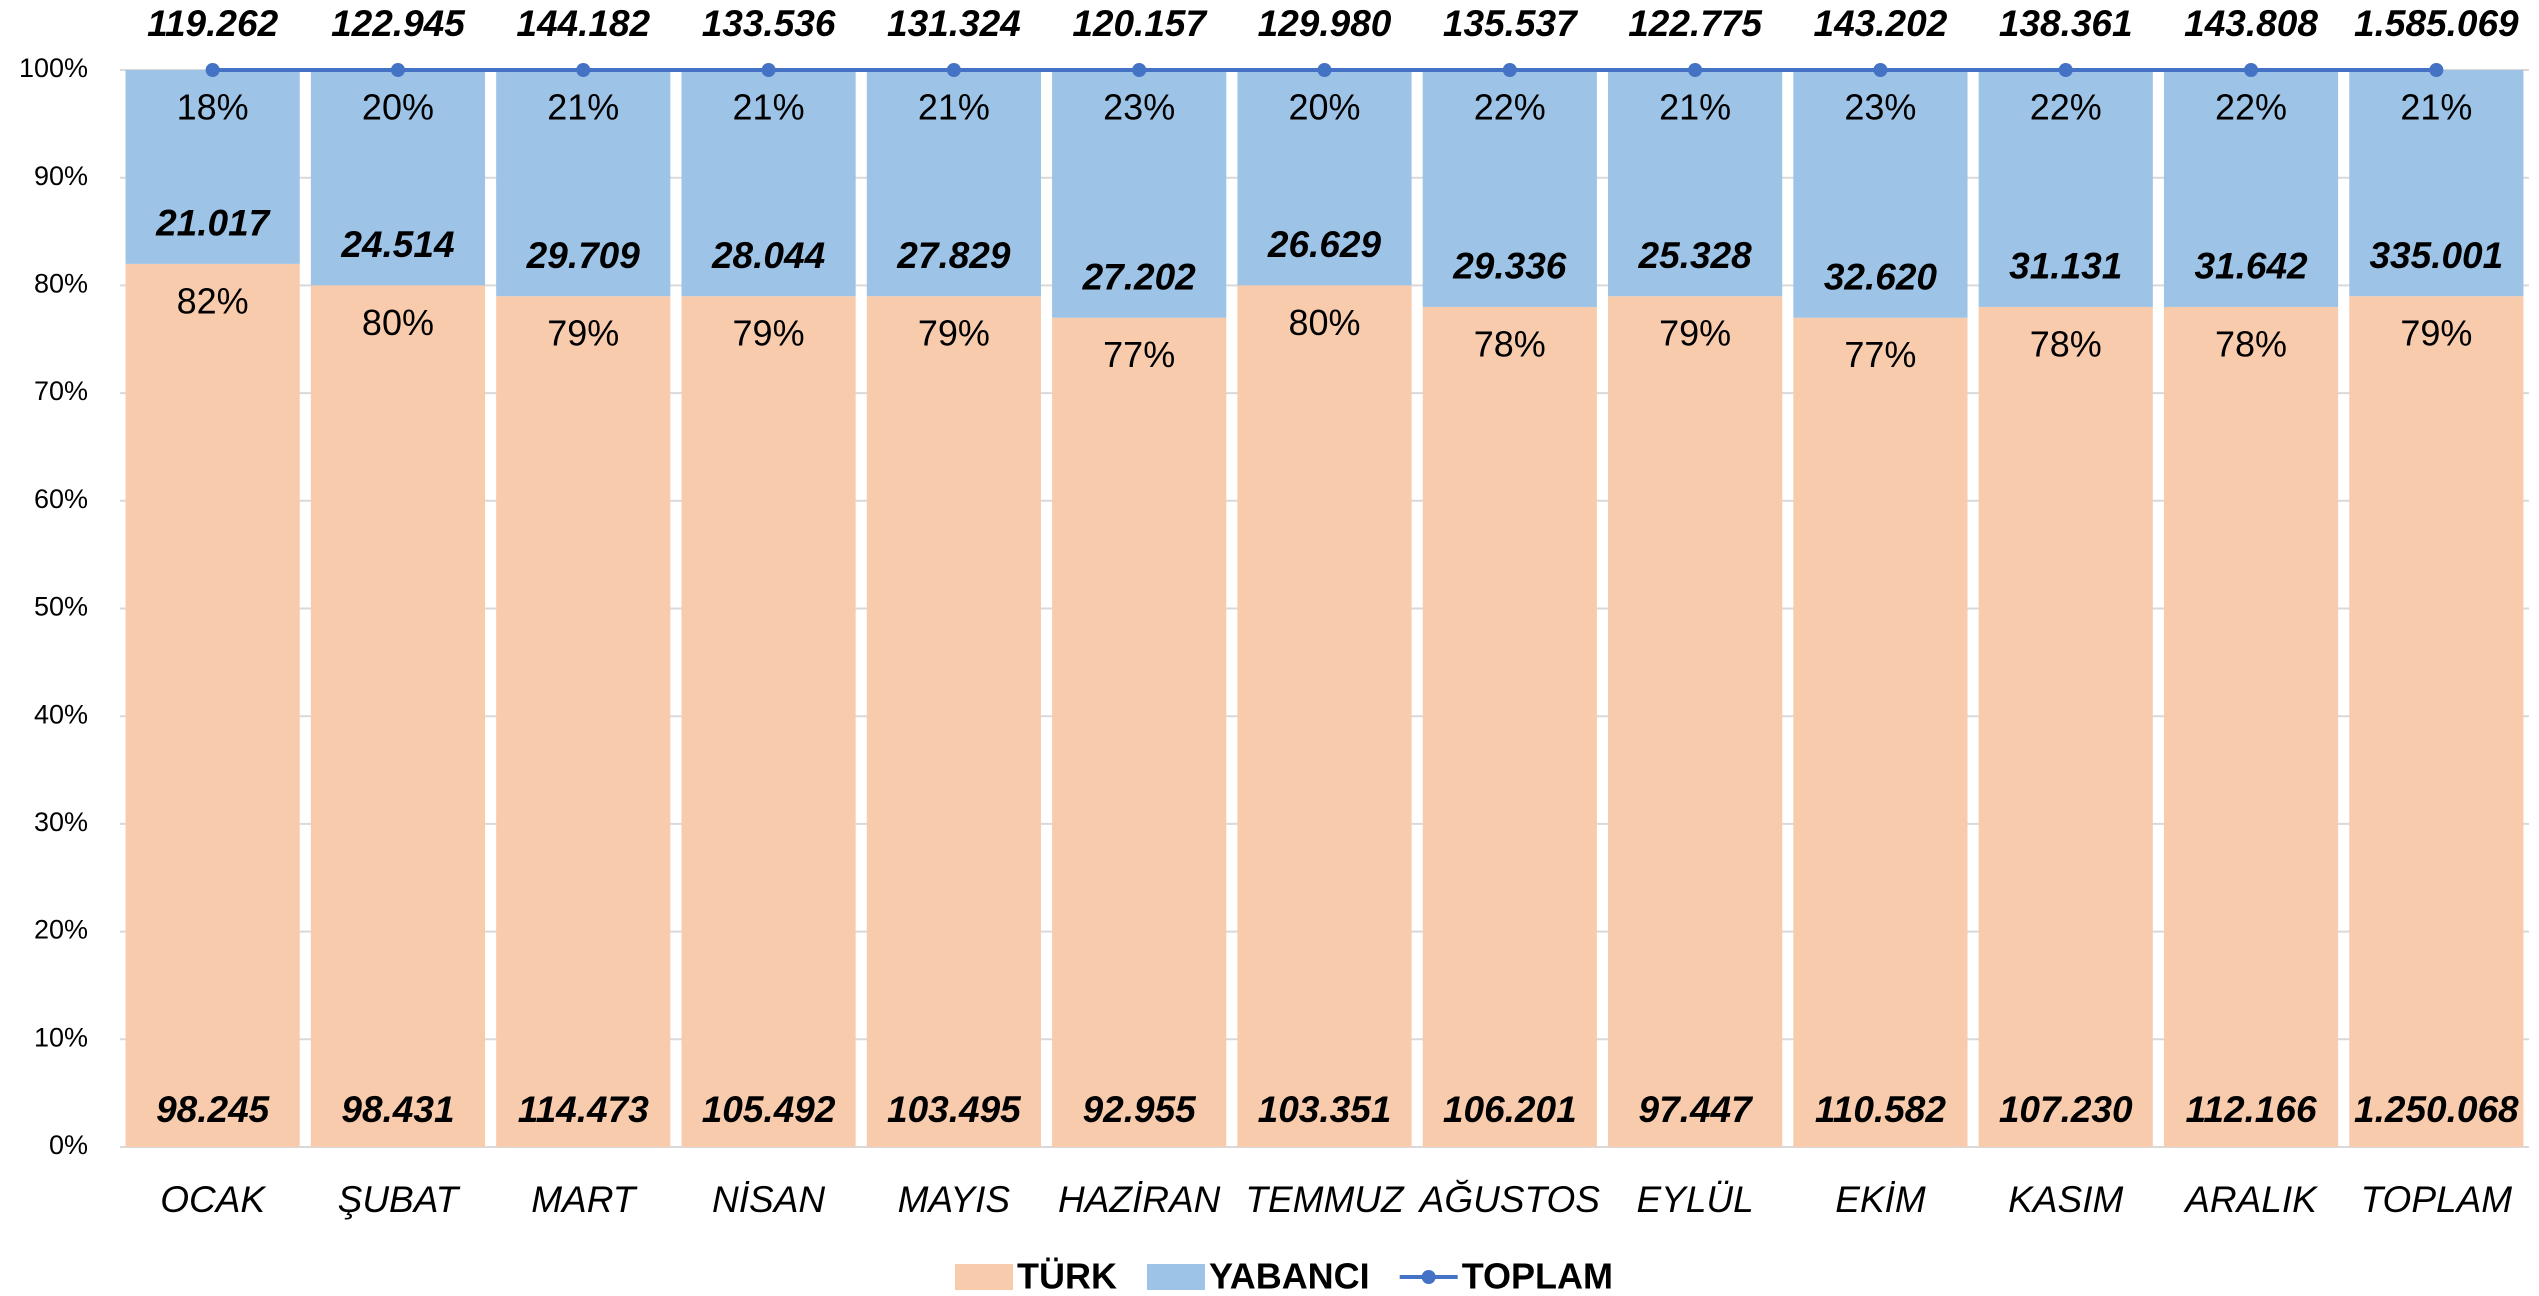 The width and height of the screenshot is (2539, 1296). What do you see at coordinates (1694, 1199) in the screenshot?
I see `x-tick-label: EYLÜL` at bounding box center [1694, 1199].